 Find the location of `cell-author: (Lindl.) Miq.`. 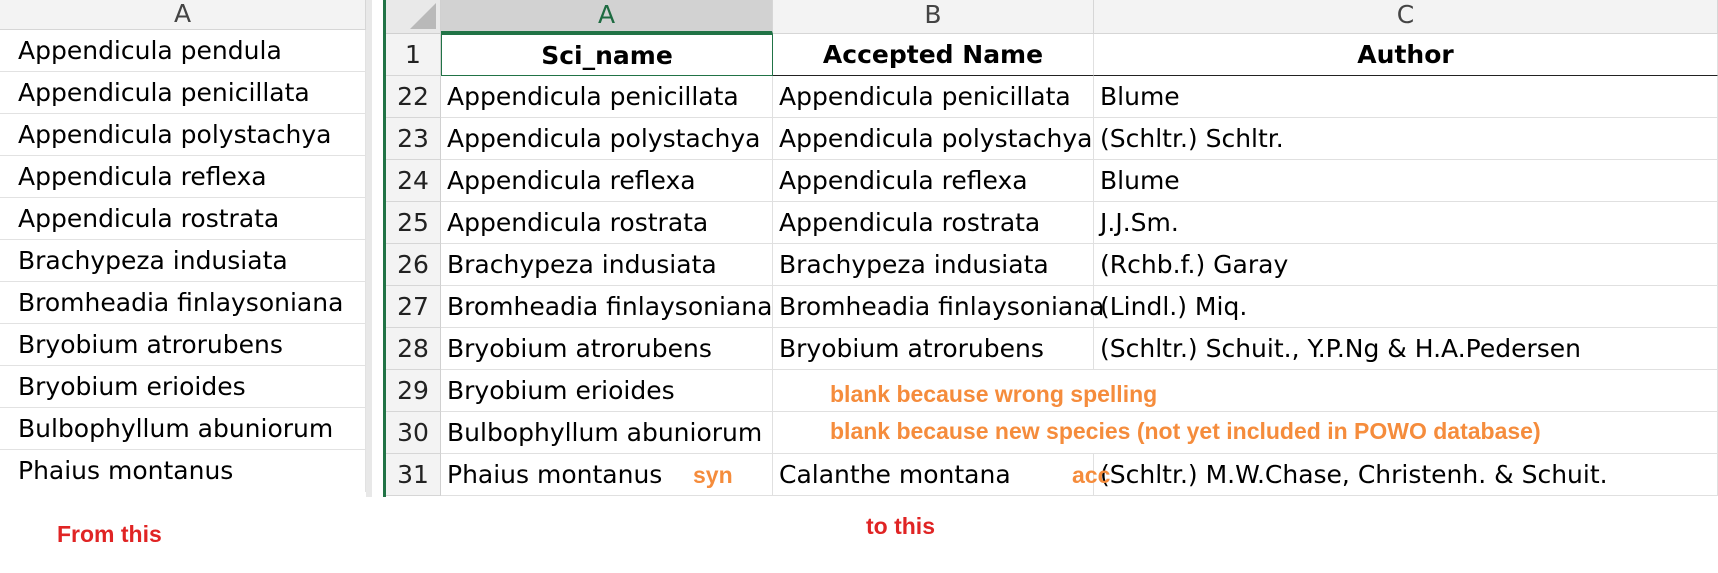

cell-author: (Lindl.) Miq. is located at coordinates (1406, 307).